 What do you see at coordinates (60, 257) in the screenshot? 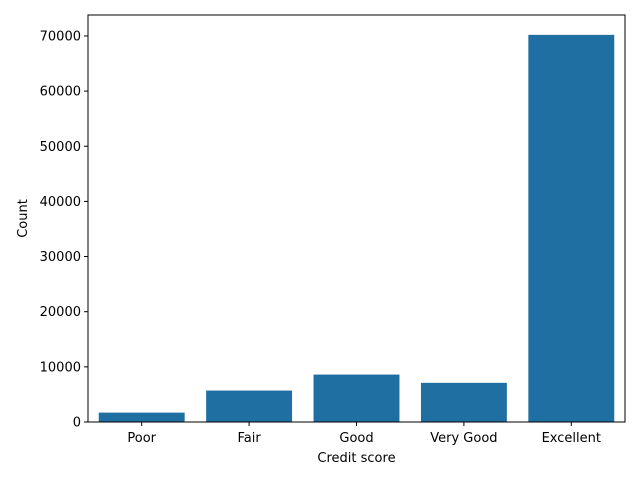
I see `y-tick-label: 30000` at bounding box center [60, 257].